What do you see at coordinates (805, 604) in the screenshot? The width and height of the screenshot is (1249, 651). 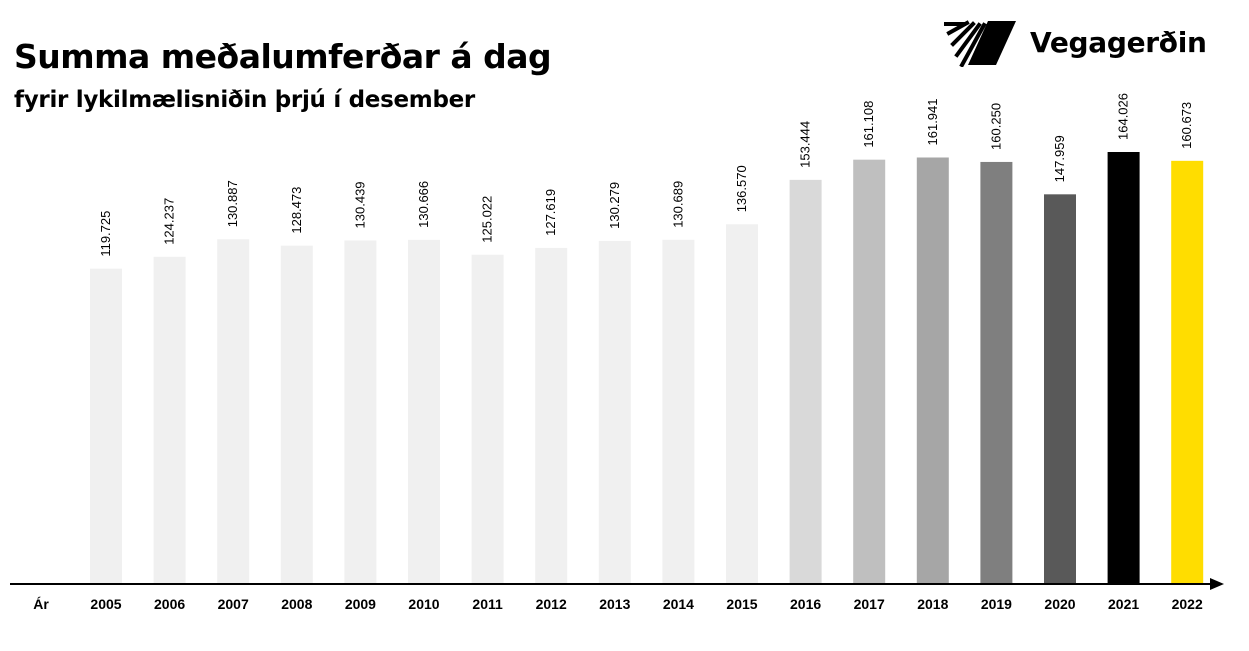 I see `x-tick-2016: 2016` at bounding box center [805, 604].